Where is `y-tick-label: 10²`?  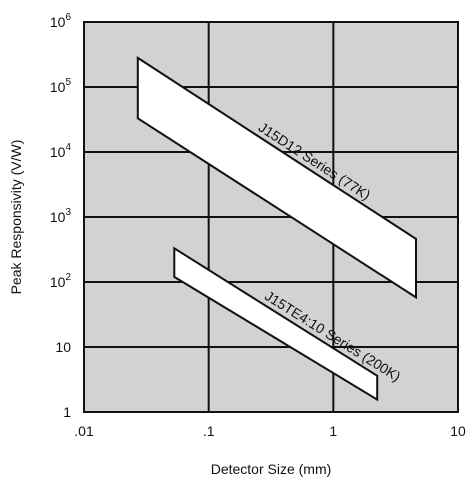
y-tick-label: 10² is located at coordinates (61, 281).